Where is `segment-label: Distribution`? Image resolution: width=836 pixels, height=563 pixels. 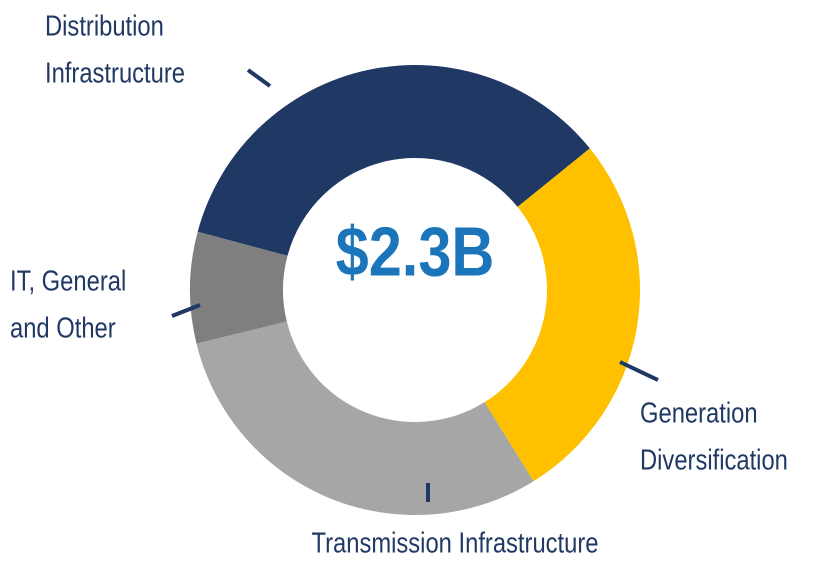
segment-label: Distribution is located at coordinates (104, 25).